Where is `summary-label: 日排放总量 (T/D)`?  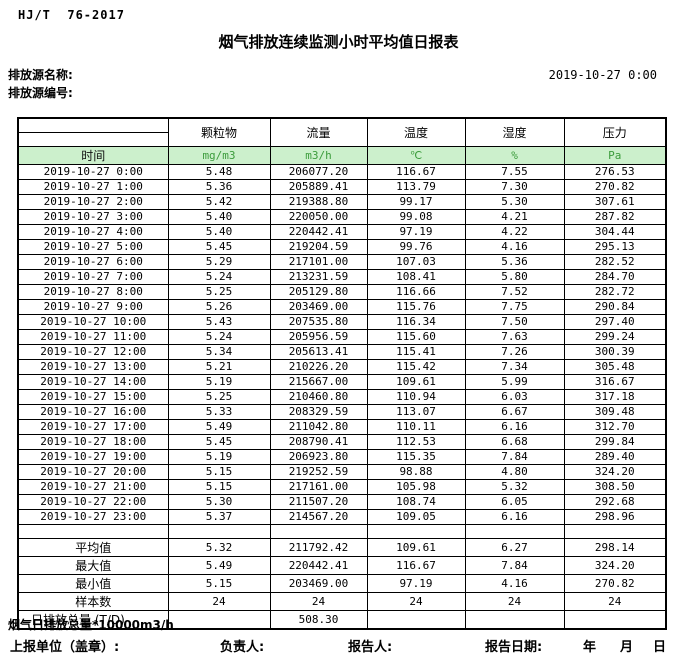
summary-label: 日排放总量 (T/D) is located at coordinates (93, 619).